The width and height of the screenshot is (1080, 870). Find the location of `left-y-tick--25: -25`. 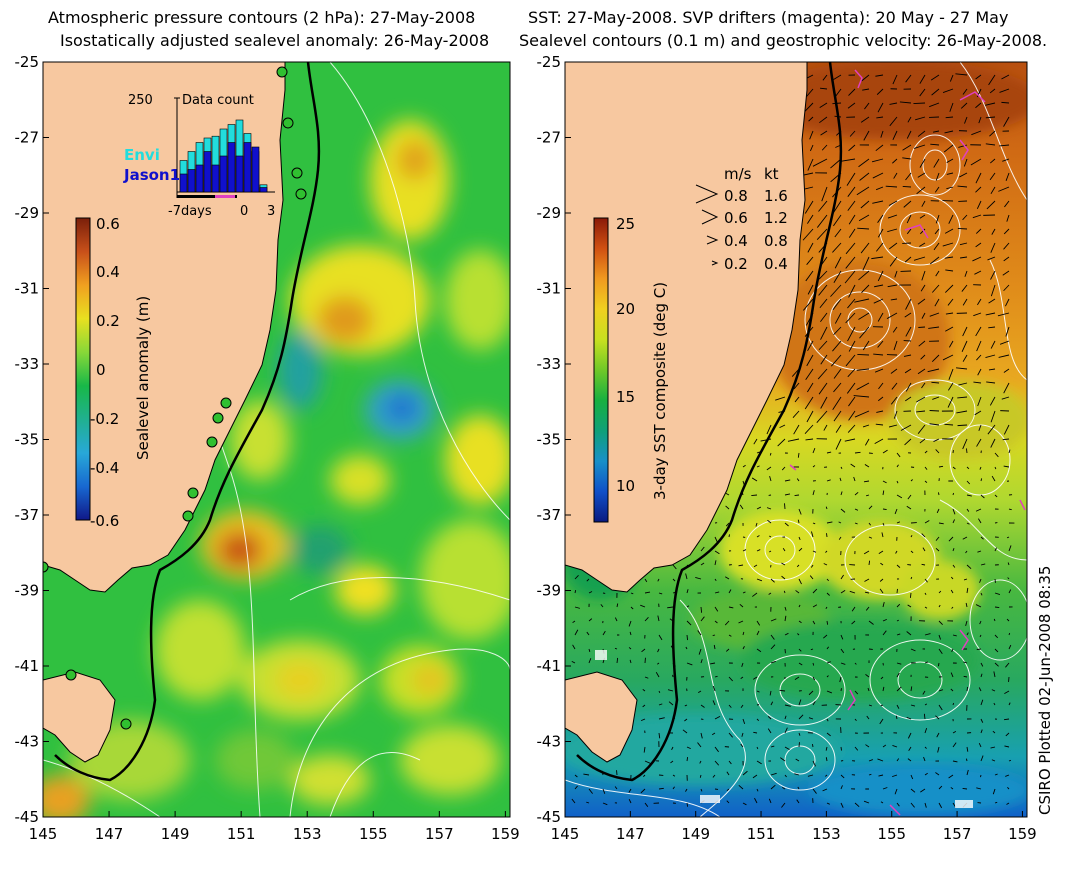

left-y-tick--25: -25 is located at coordinates (27, 62).